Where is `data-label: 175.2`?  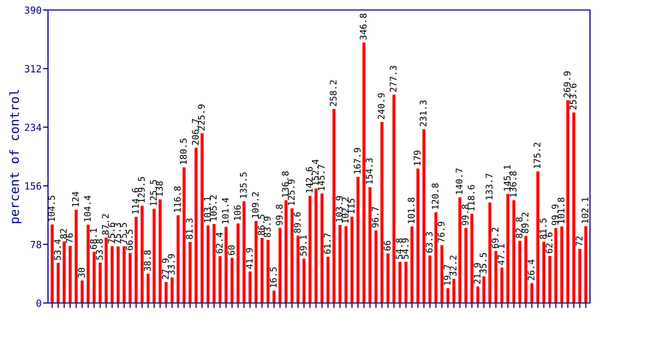
data-label: 175.2 is located at coordinates (537, 155).